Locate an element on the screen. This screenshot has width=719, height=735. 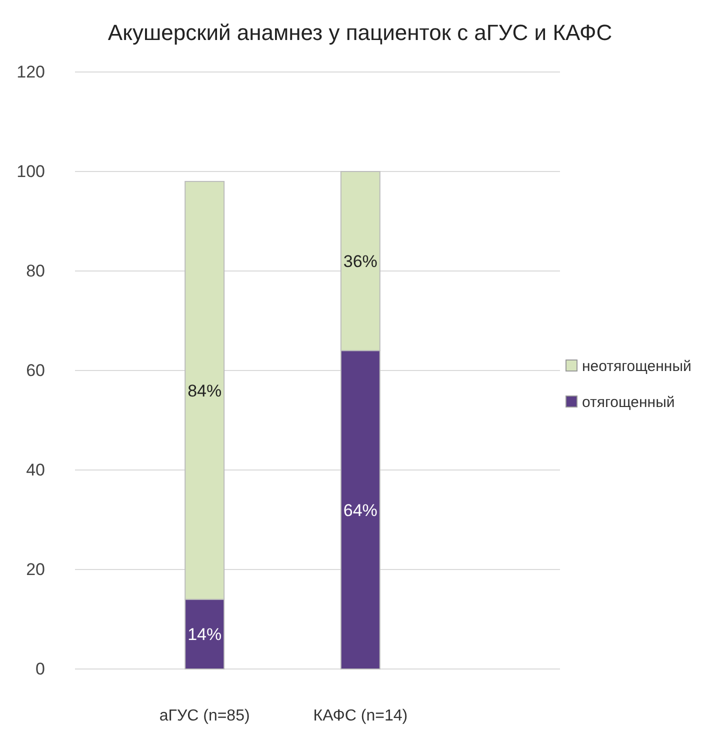
y-tick-label: 40 is located at coordinates (35, 470).